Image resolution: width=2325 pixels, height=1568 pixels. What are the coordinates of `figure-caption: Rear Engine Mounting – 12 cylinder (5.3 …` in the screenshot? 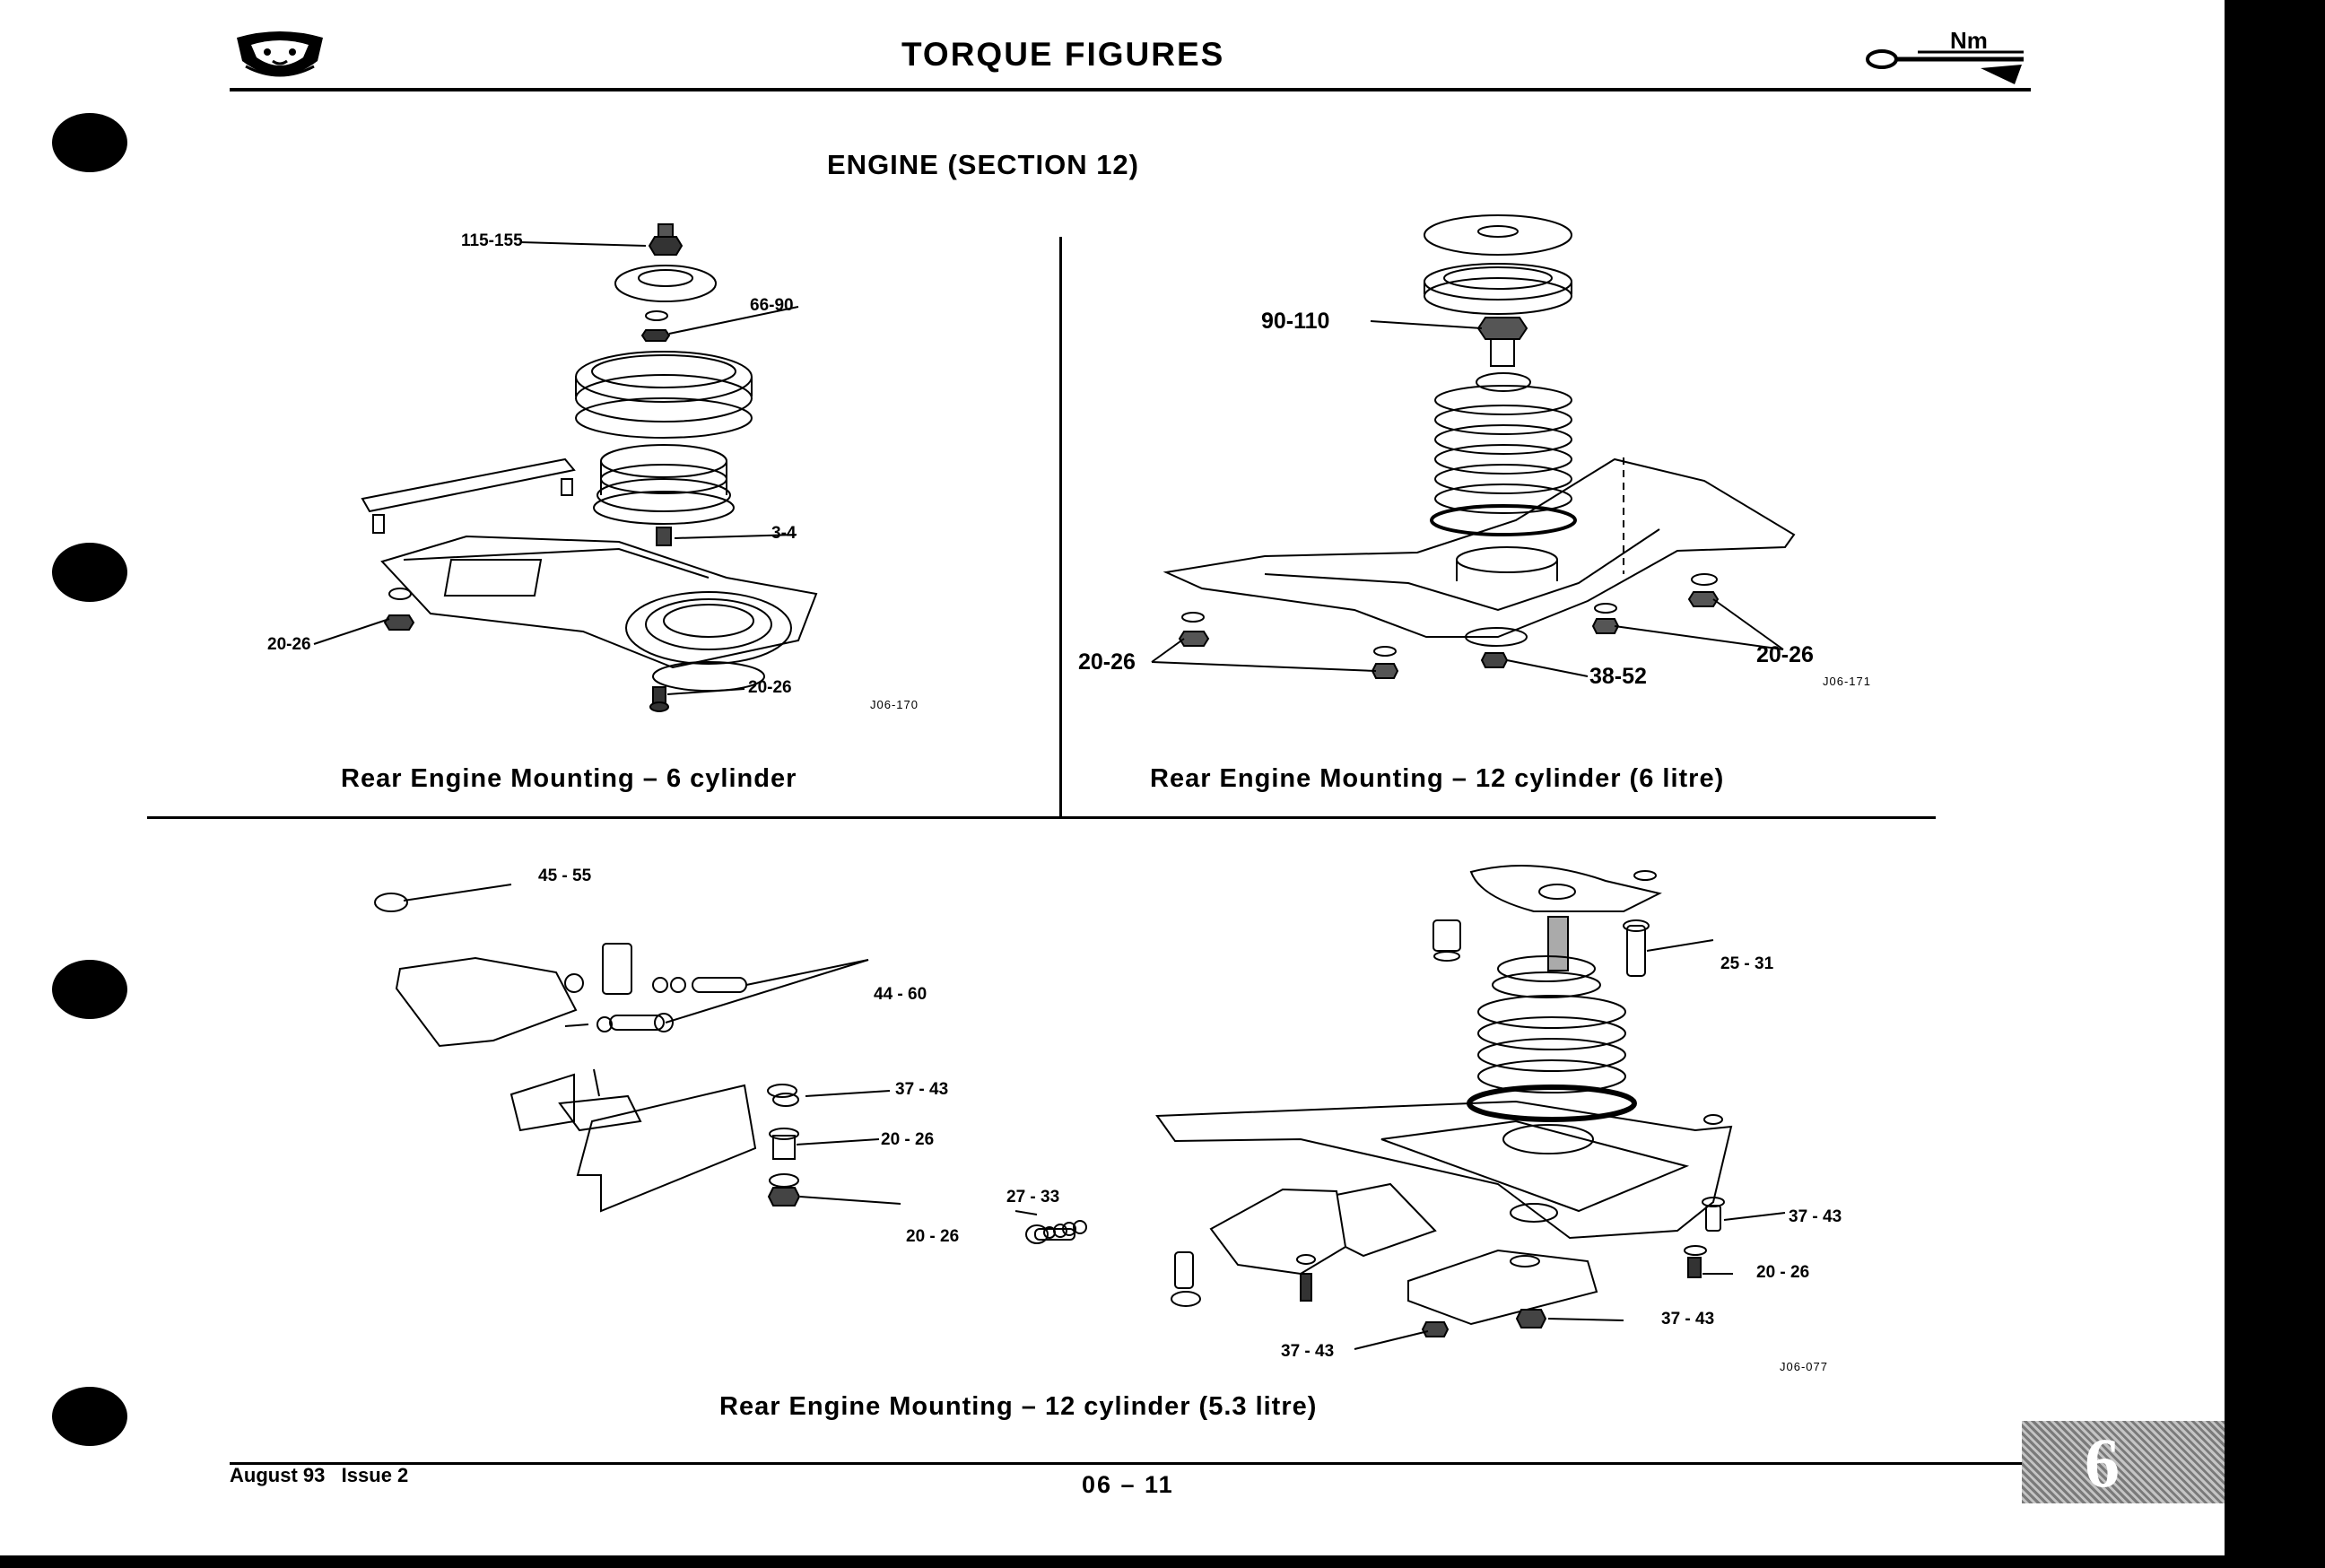 It's located at (1018, 1407).